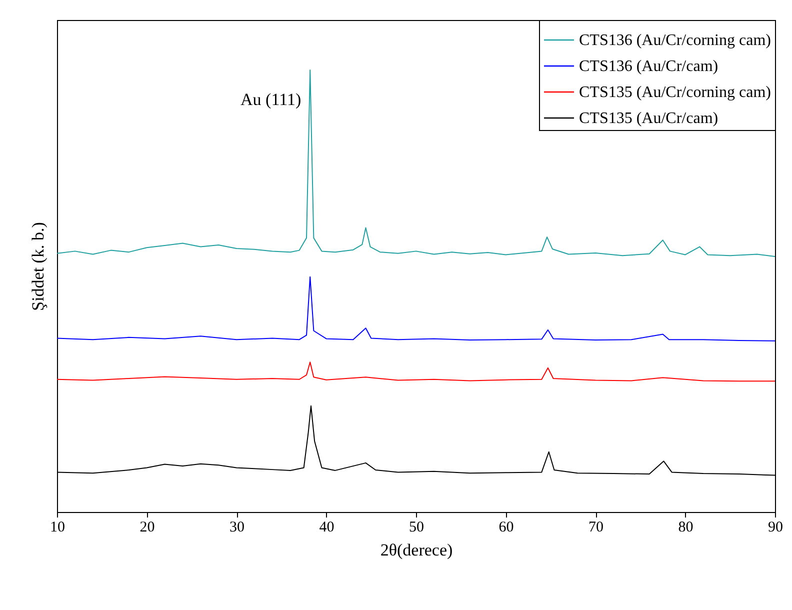  I want to click on x-tick-label: 20, so click(147, 528).